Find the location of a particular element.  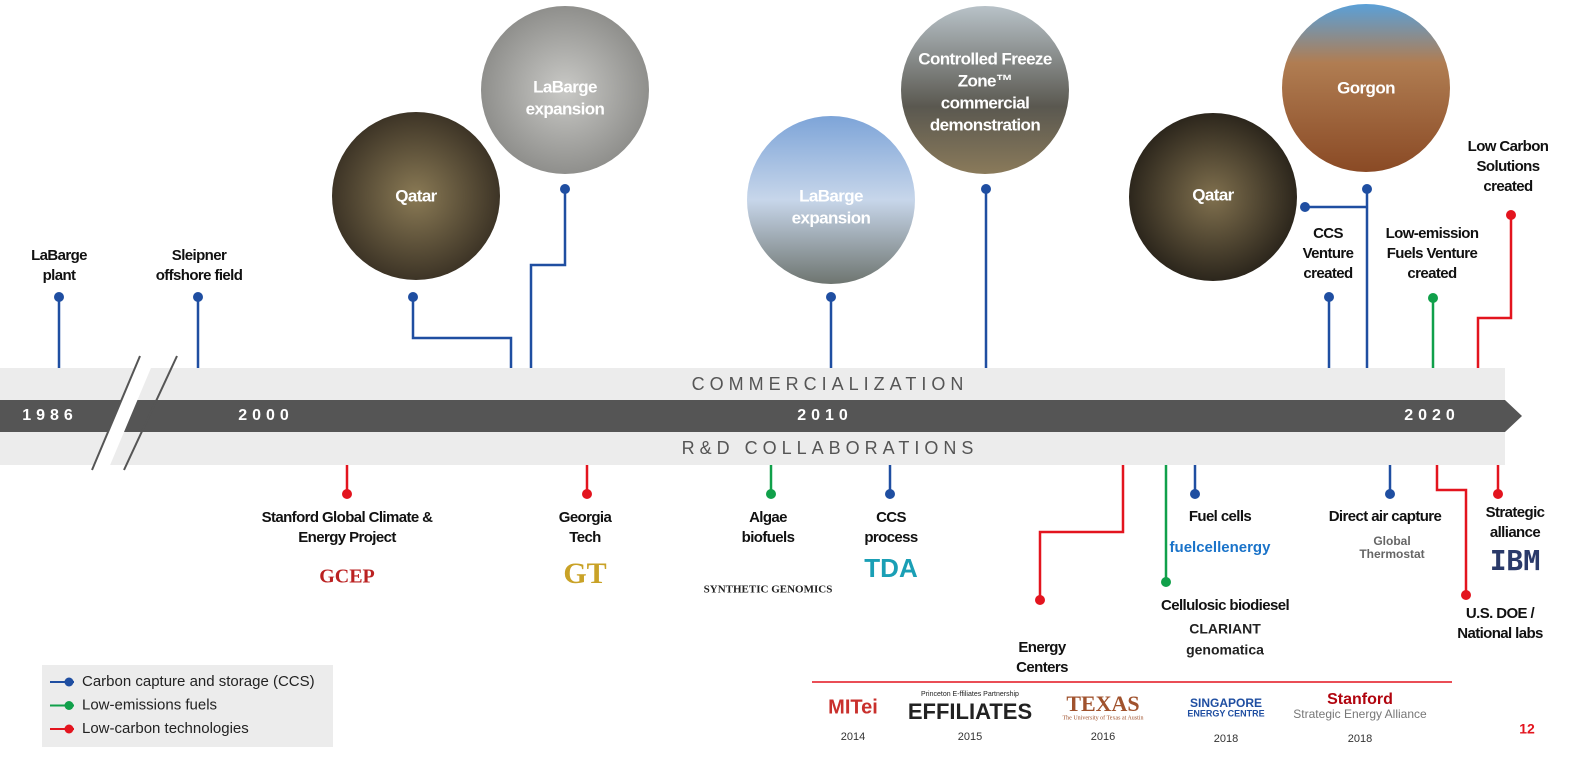

band-top is located at coordinates (752, 384).